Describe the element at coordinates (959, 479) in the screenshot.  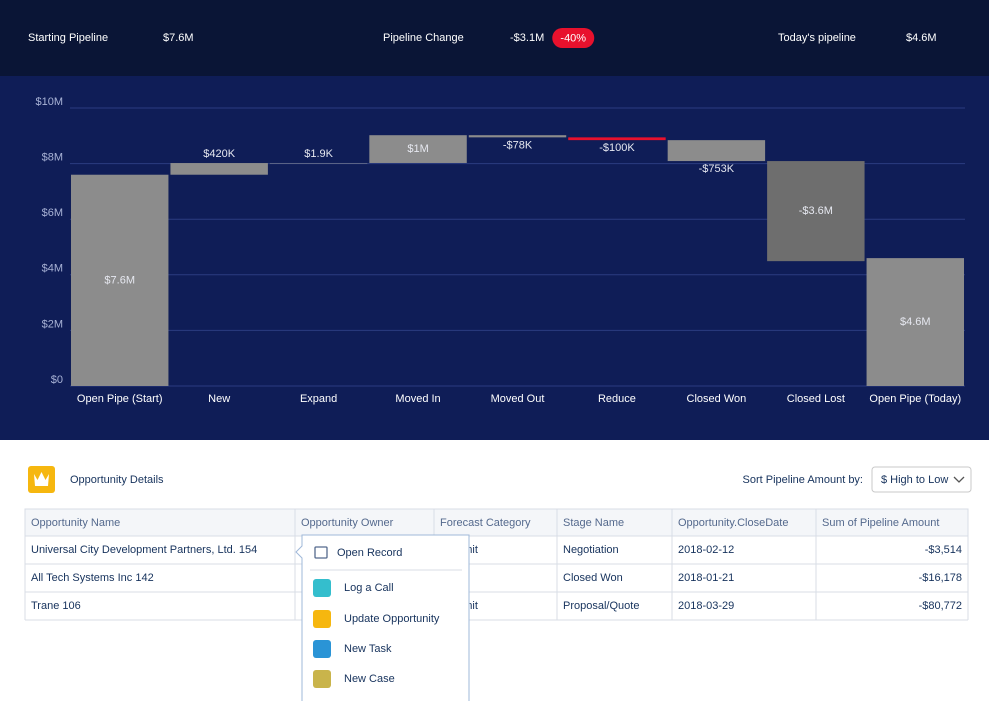
I see `select-caret` at that location.